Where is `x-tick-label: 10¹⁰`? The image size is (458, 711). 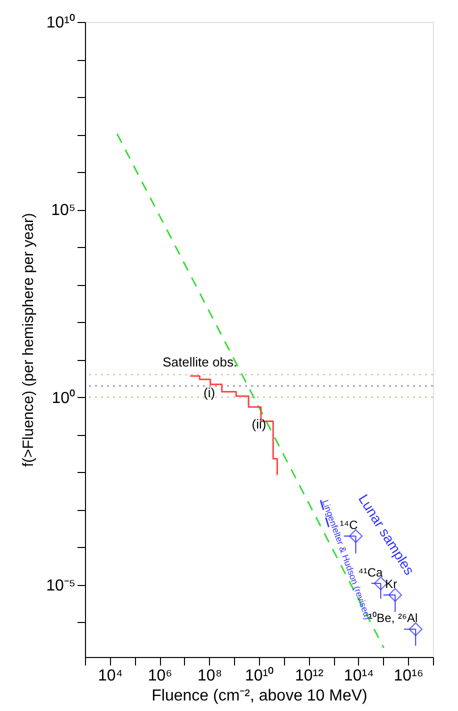
x-tick-label: 10¹⁰ is located at coordinates (259, 675).